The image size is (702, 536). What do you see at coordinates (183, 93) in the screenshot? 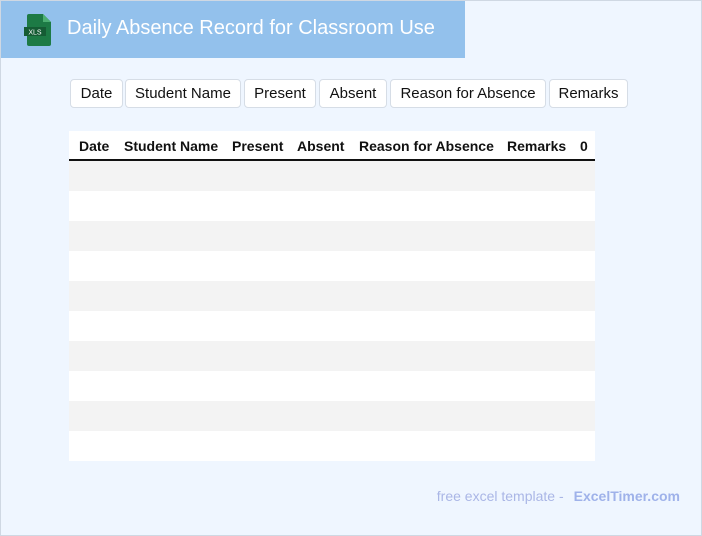
I see `column-button-student-name: Student Name` at bounding box center [183, 93].